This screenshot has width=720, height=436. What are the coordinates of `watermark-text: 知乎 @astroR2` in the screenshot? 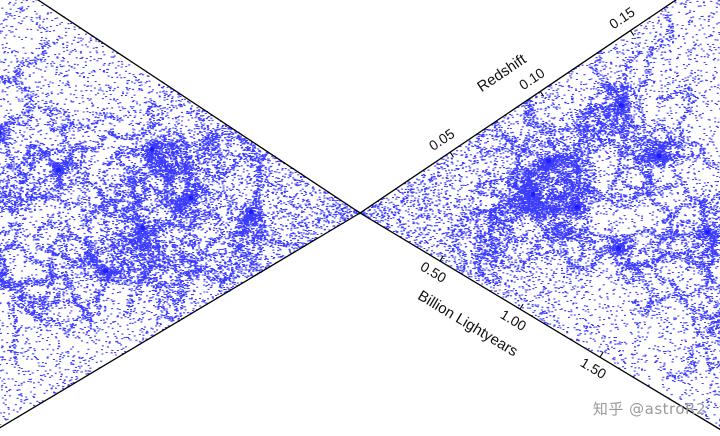 It's located at (649, 409).